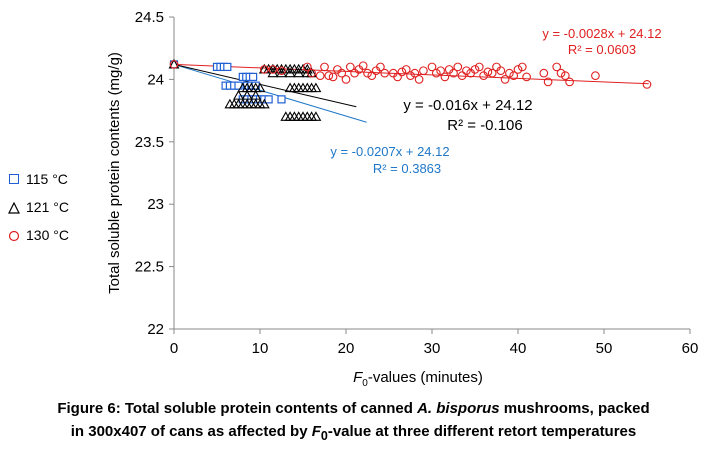  Describe the element at coordinates (410, 89) in the screenshot. I see `data-points` at that location.